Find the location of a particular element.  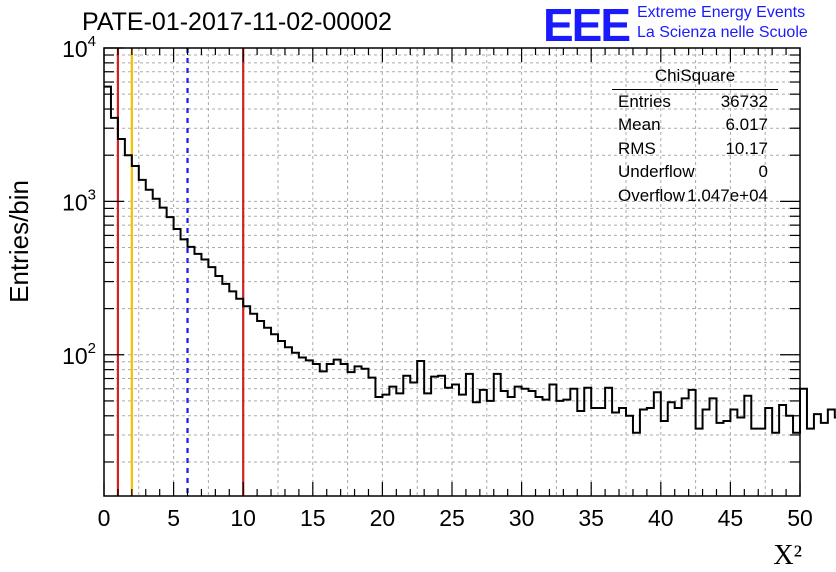

stats-value: 0 is located at coordinates (763, 172).